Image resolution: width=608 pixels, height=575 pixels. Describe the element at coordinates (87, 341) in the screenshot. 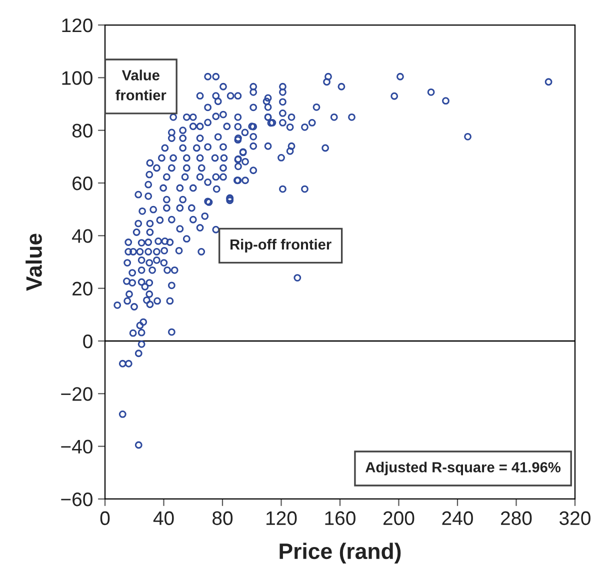

I see `y-tick-label: 0` at that location.